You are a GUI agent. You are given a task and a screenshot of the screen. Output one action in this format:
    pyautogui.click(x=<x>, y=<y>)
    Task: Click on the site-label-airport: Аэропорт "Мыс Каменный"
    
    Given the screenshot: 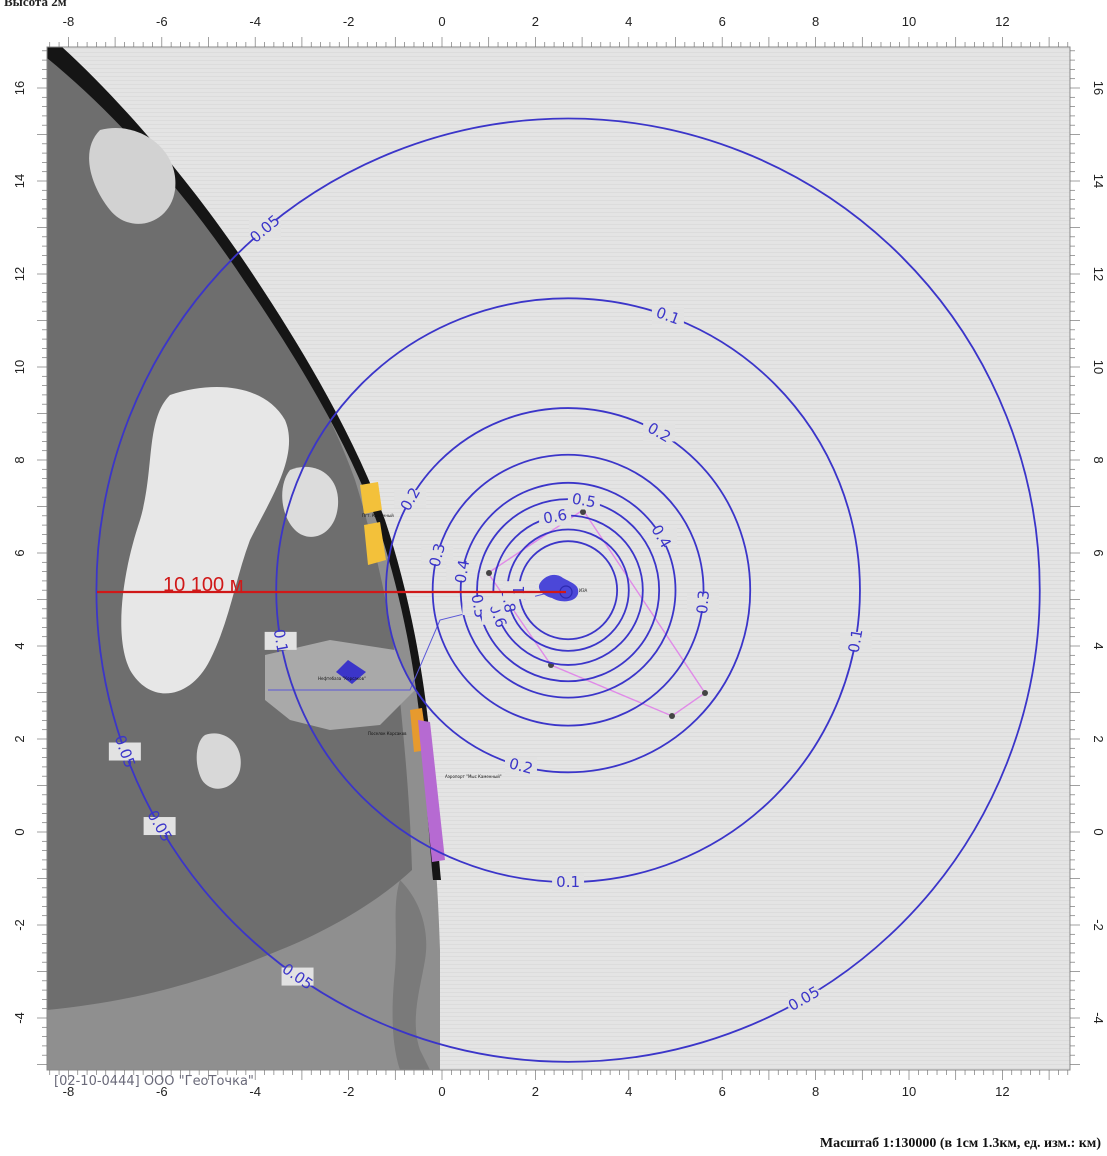 What is the action you would take?
    pyautogui.click(x=473, y=776)
    